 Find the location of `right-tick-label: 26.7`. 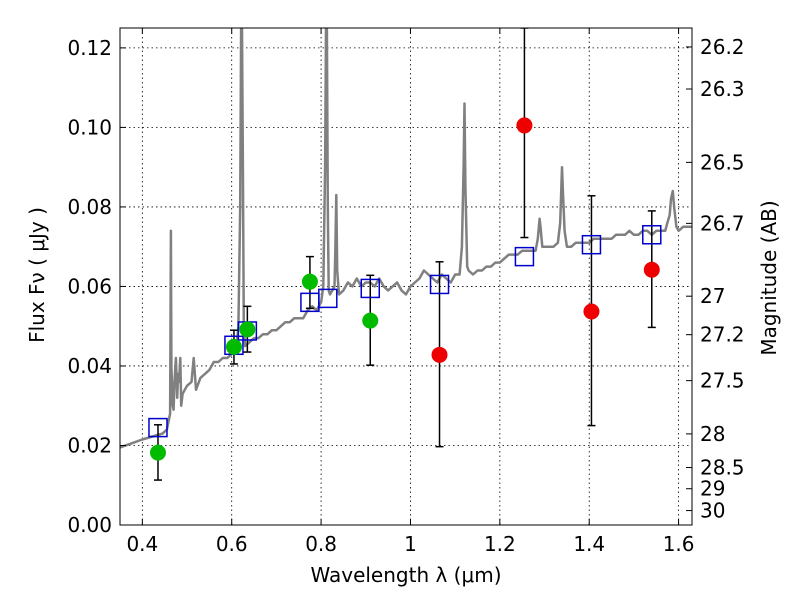

right-tick-label: 26.7 is located at coordinates (722, 223).